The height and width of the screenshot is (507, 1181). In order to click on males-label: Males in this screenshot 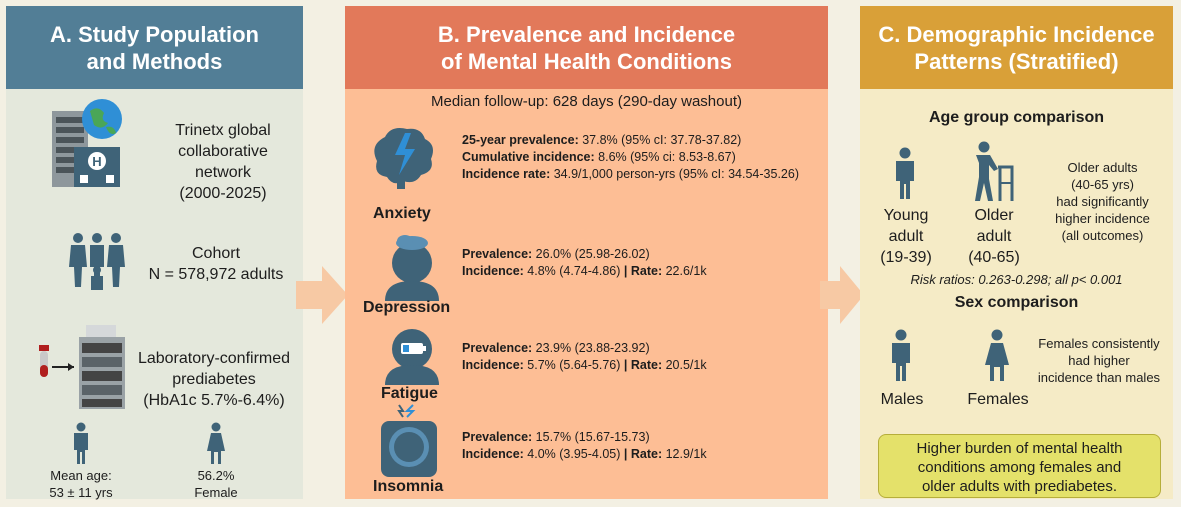, I will do `click(902, 399)`.